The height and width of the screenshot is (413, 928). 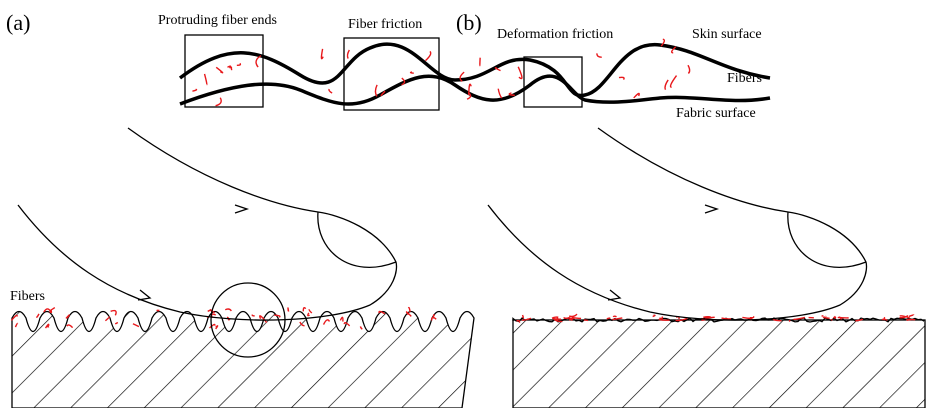 What do you see at coordinates (555, 34) in the screenshot?
I see `callout-label: Deformation friction` at bounding box center [555, 34].